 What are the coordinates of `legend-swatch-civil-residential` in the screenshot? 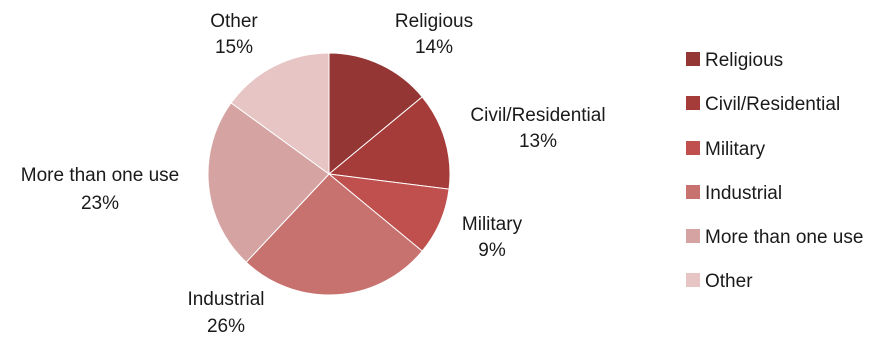 It's located at (693, 103).